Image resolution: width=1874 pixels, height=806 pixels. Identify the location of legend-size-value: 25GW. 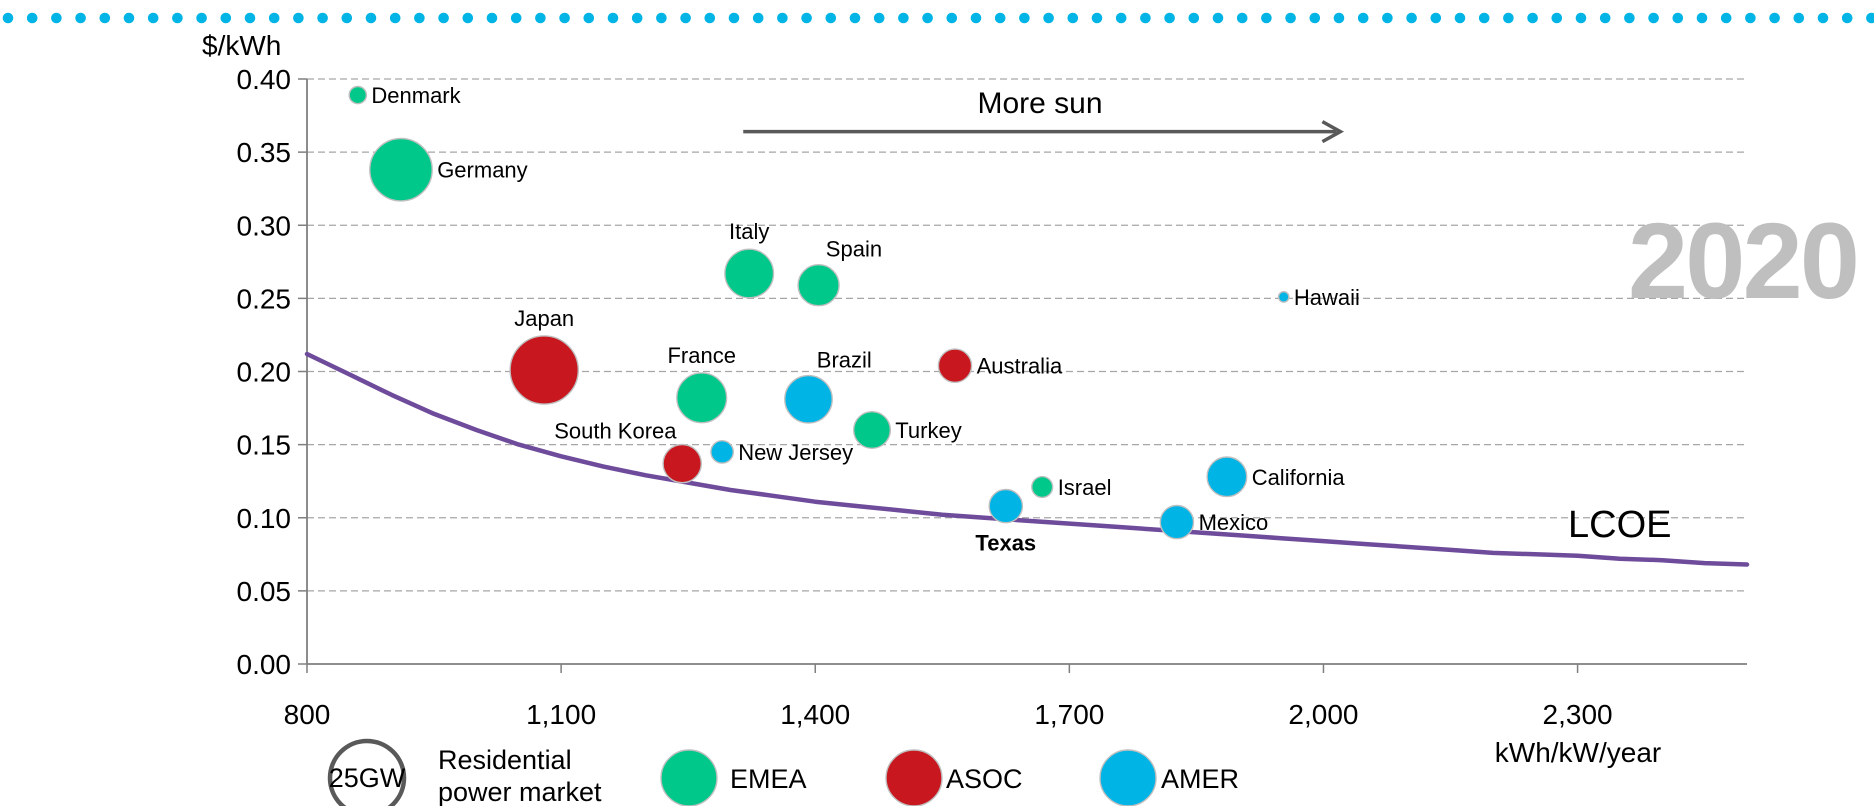
(367, 778).